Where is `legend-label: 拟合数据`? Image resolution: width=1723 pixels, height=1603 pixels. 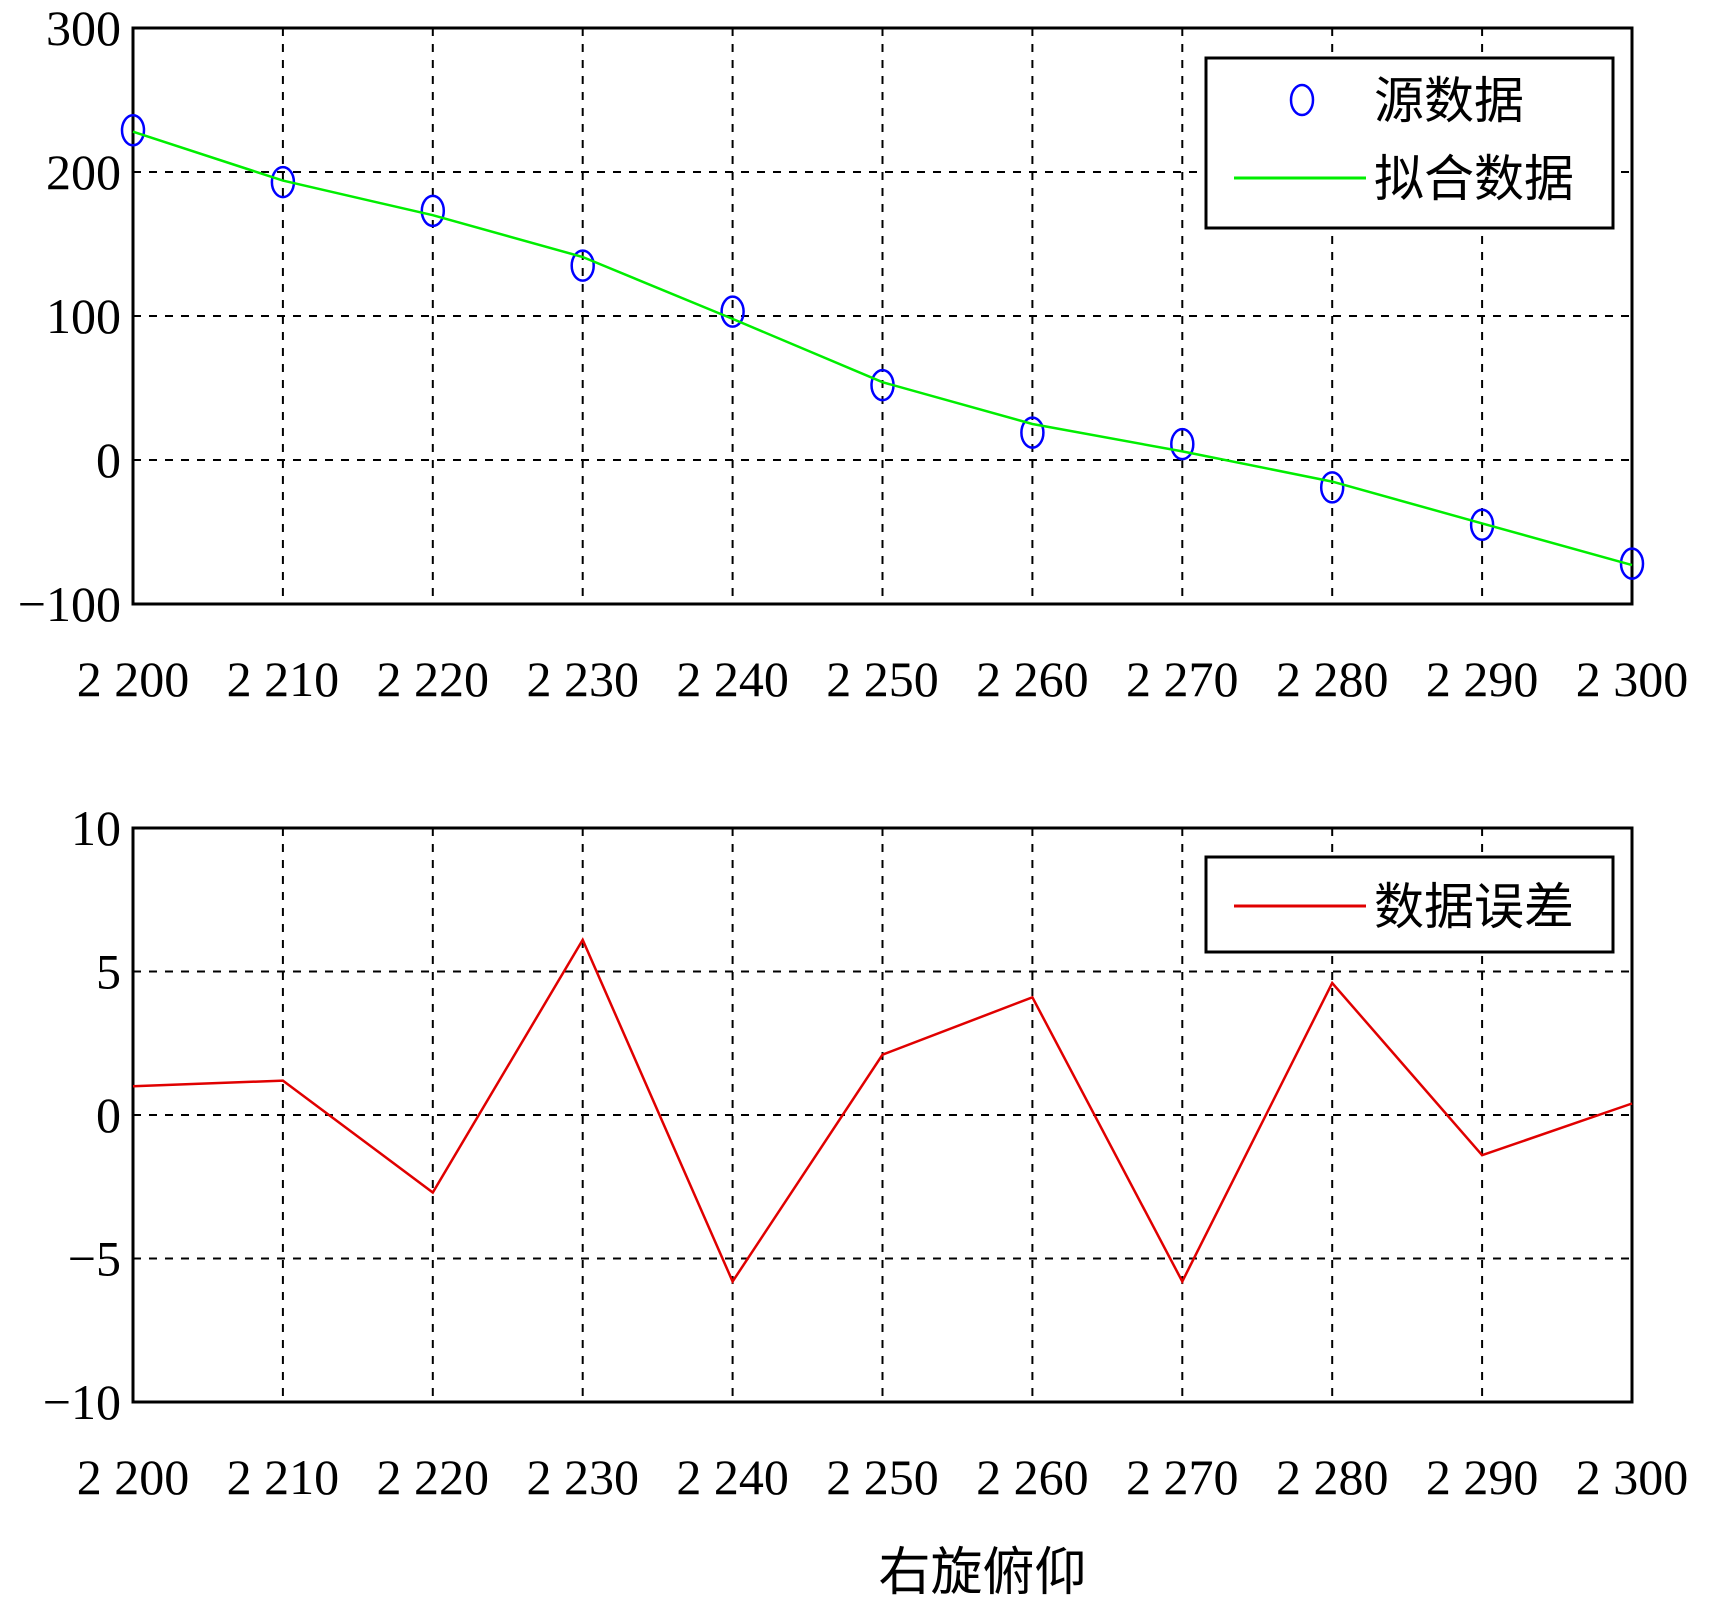
legend-label: 拟合数据 is located at coordinates (1474, 179).